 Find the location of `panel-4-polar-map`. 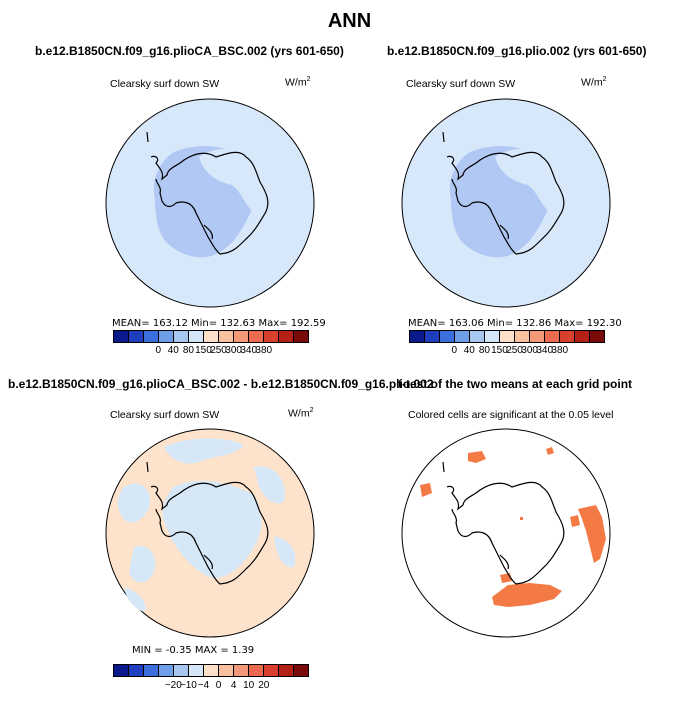

panel-4-polar-map is located at coordinates (506, 533).